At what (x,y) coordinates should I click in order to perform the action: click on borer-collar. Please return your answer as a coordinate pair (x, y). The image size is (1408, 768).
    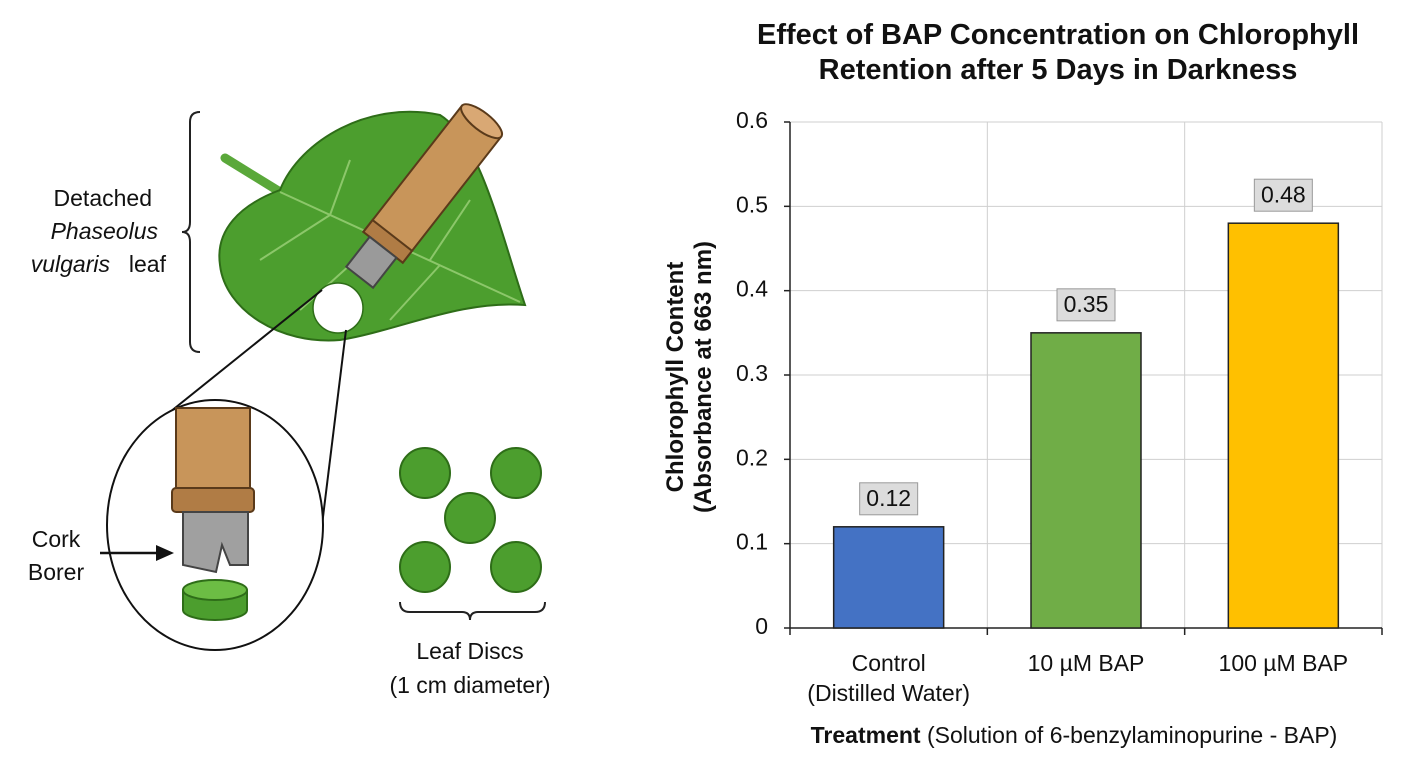
    Looking at the image, I should click on (213, 500).